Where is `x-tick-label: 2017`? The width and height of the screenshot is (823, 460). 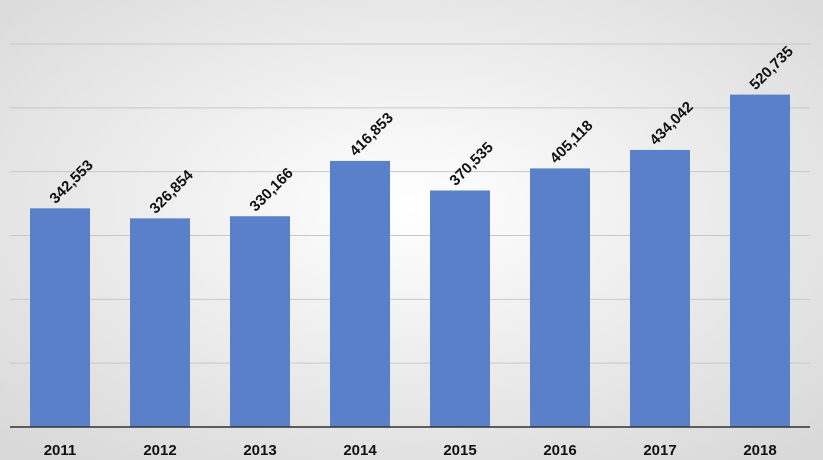 x-tick-label: 2017 is located at coordinates (659, 450).